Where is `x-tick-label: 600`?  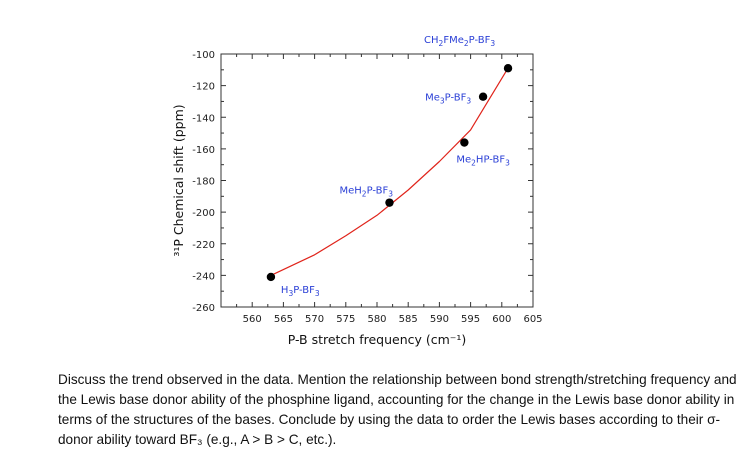 x-tick-label: 600 is located at coordinates (501, 319).